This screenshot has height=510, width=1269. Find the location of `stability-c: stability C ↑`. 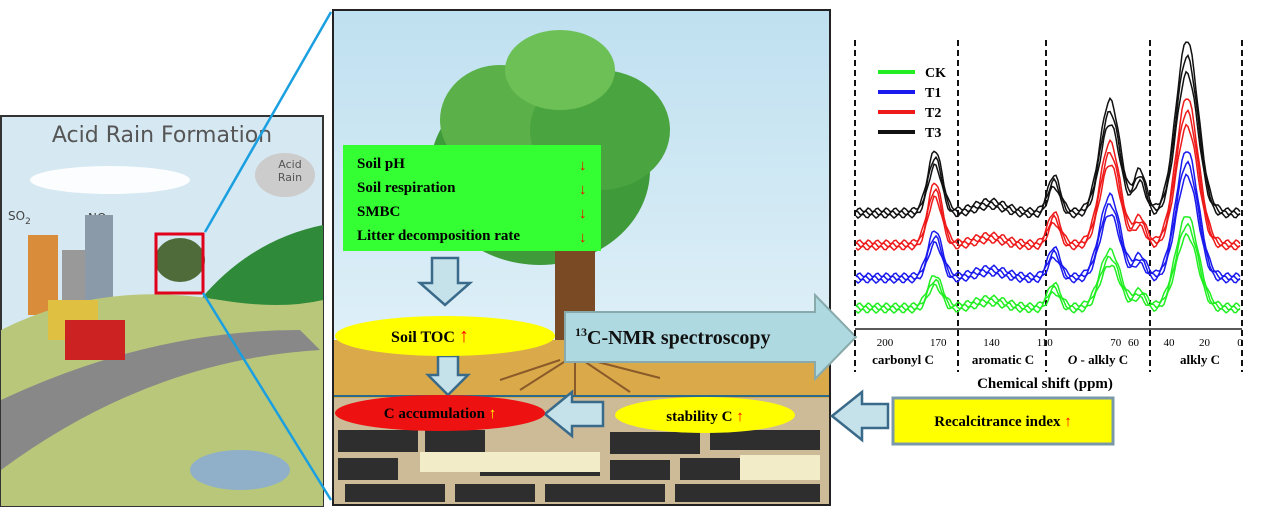

stability-c: stability C ↑ is located at coordinates (705, 417).